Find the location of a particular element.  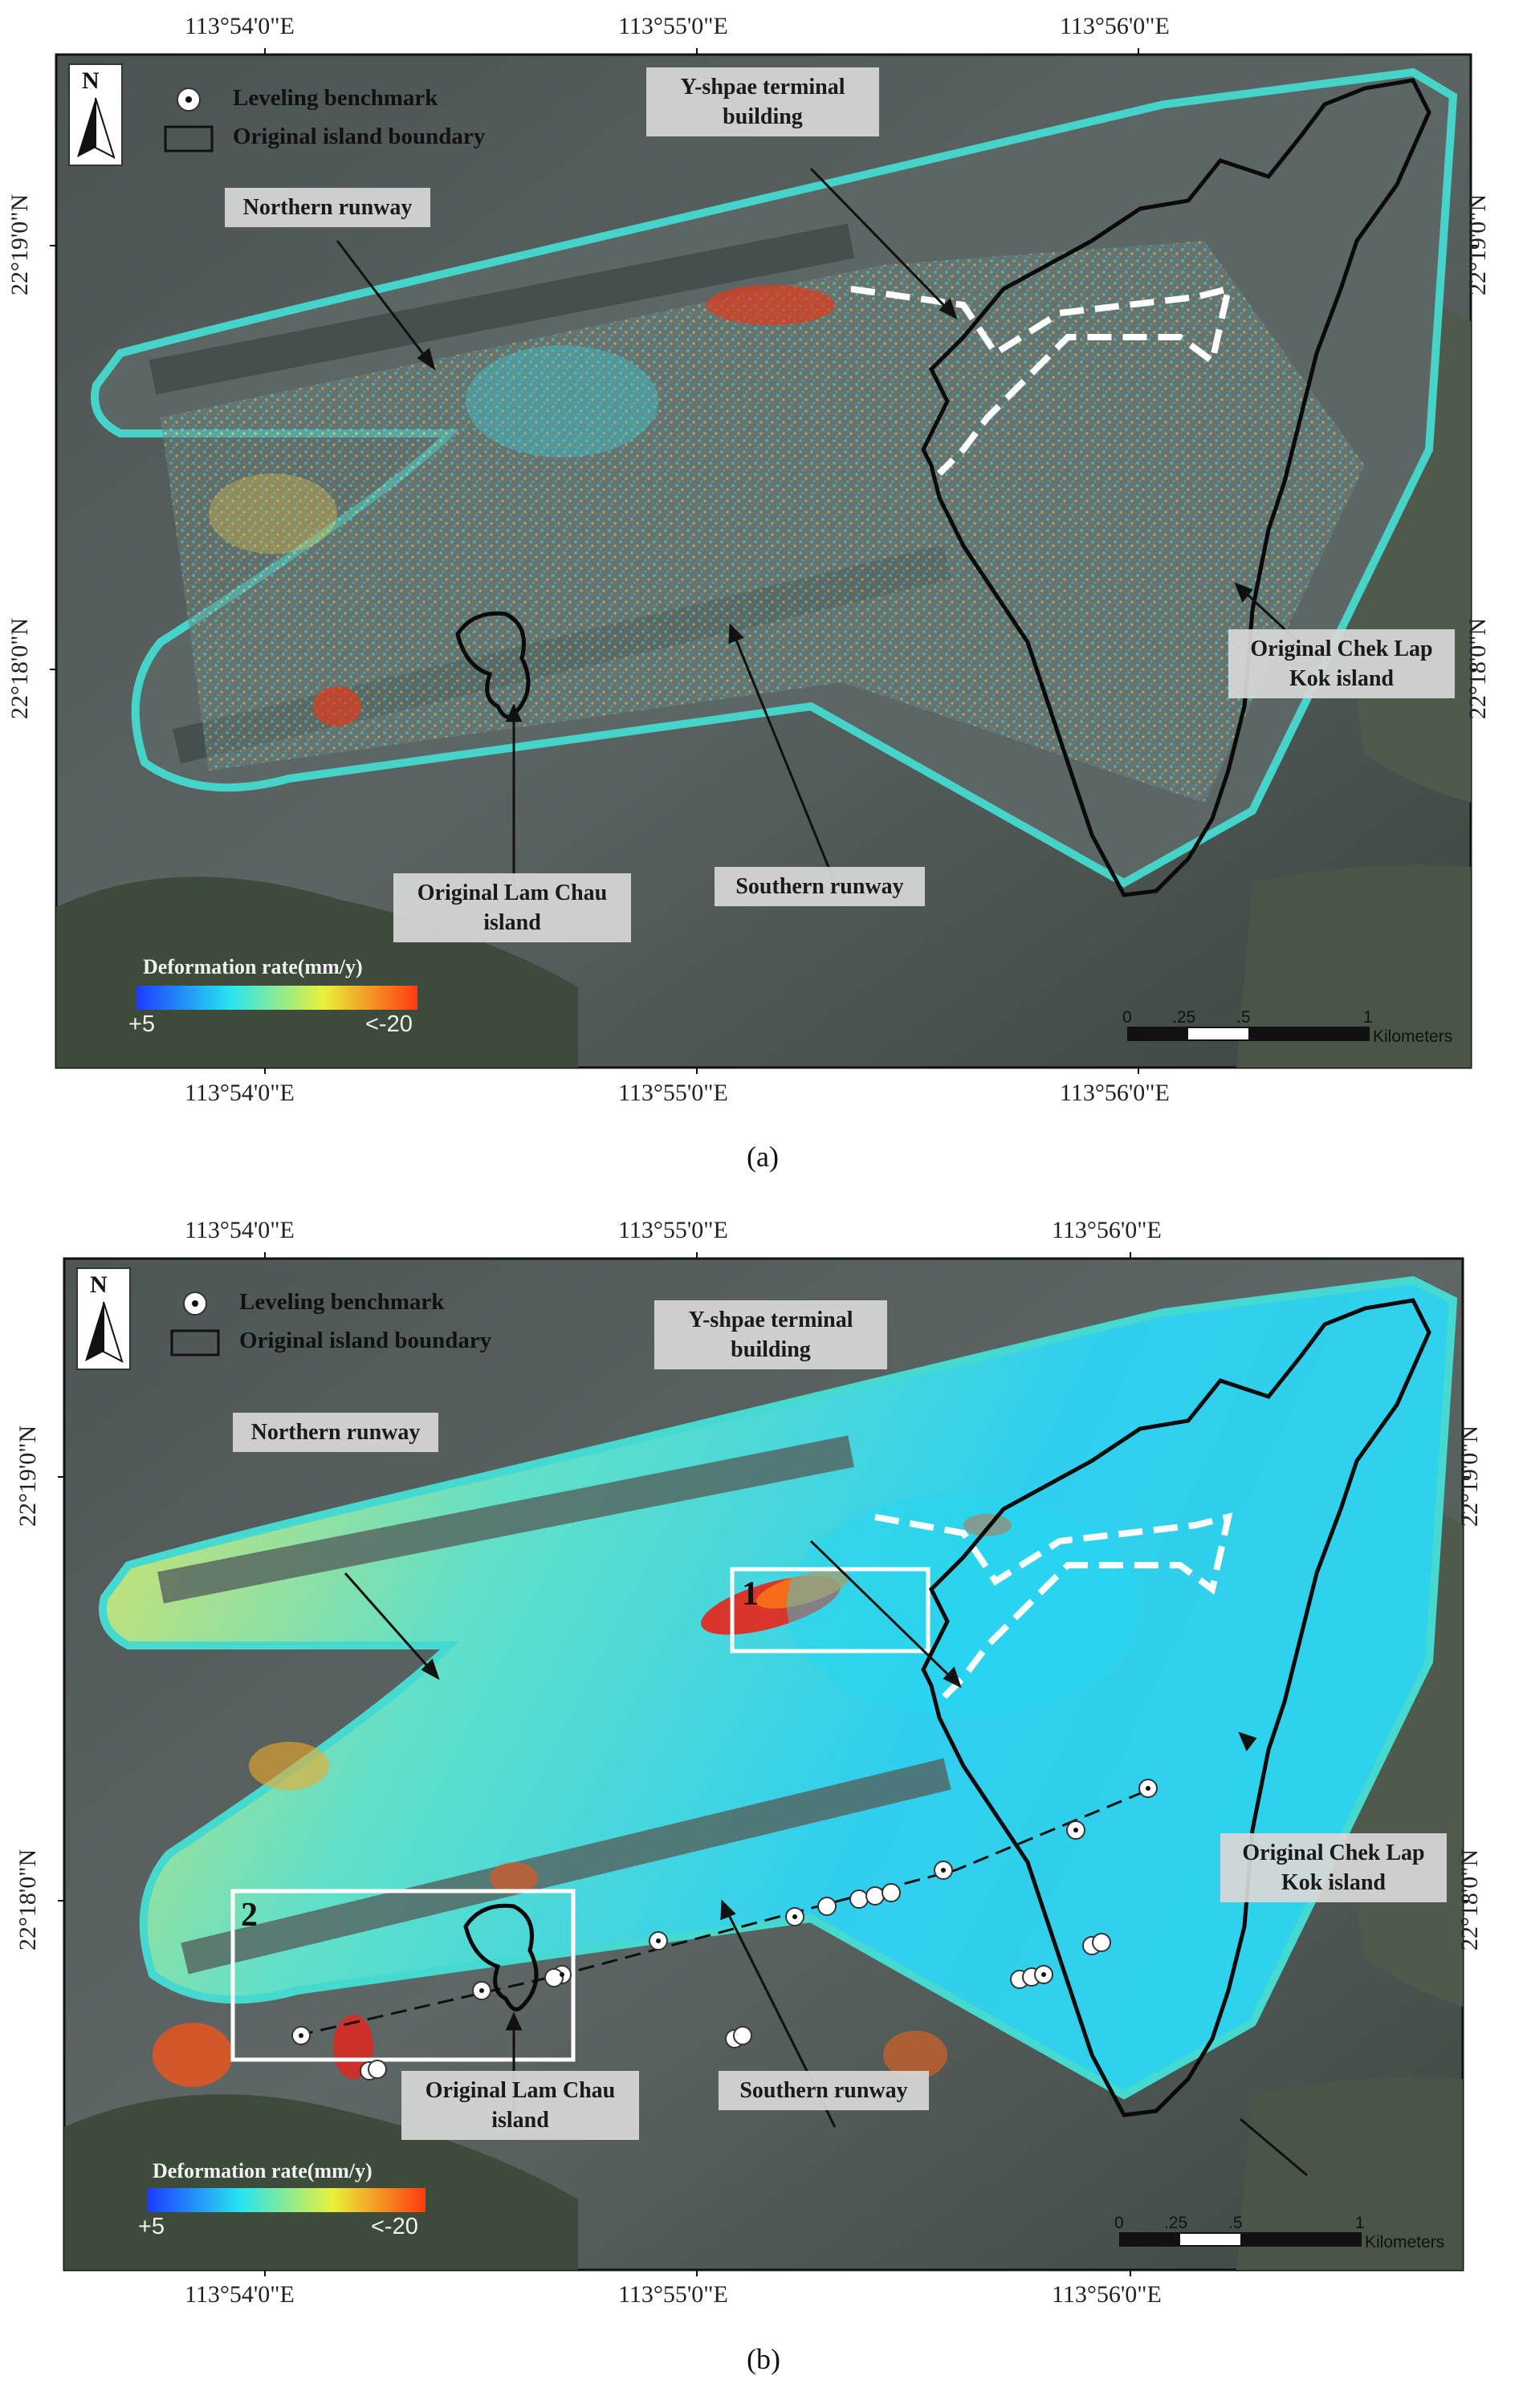

legend-symbols-b is located at coordinates (195, 1324).